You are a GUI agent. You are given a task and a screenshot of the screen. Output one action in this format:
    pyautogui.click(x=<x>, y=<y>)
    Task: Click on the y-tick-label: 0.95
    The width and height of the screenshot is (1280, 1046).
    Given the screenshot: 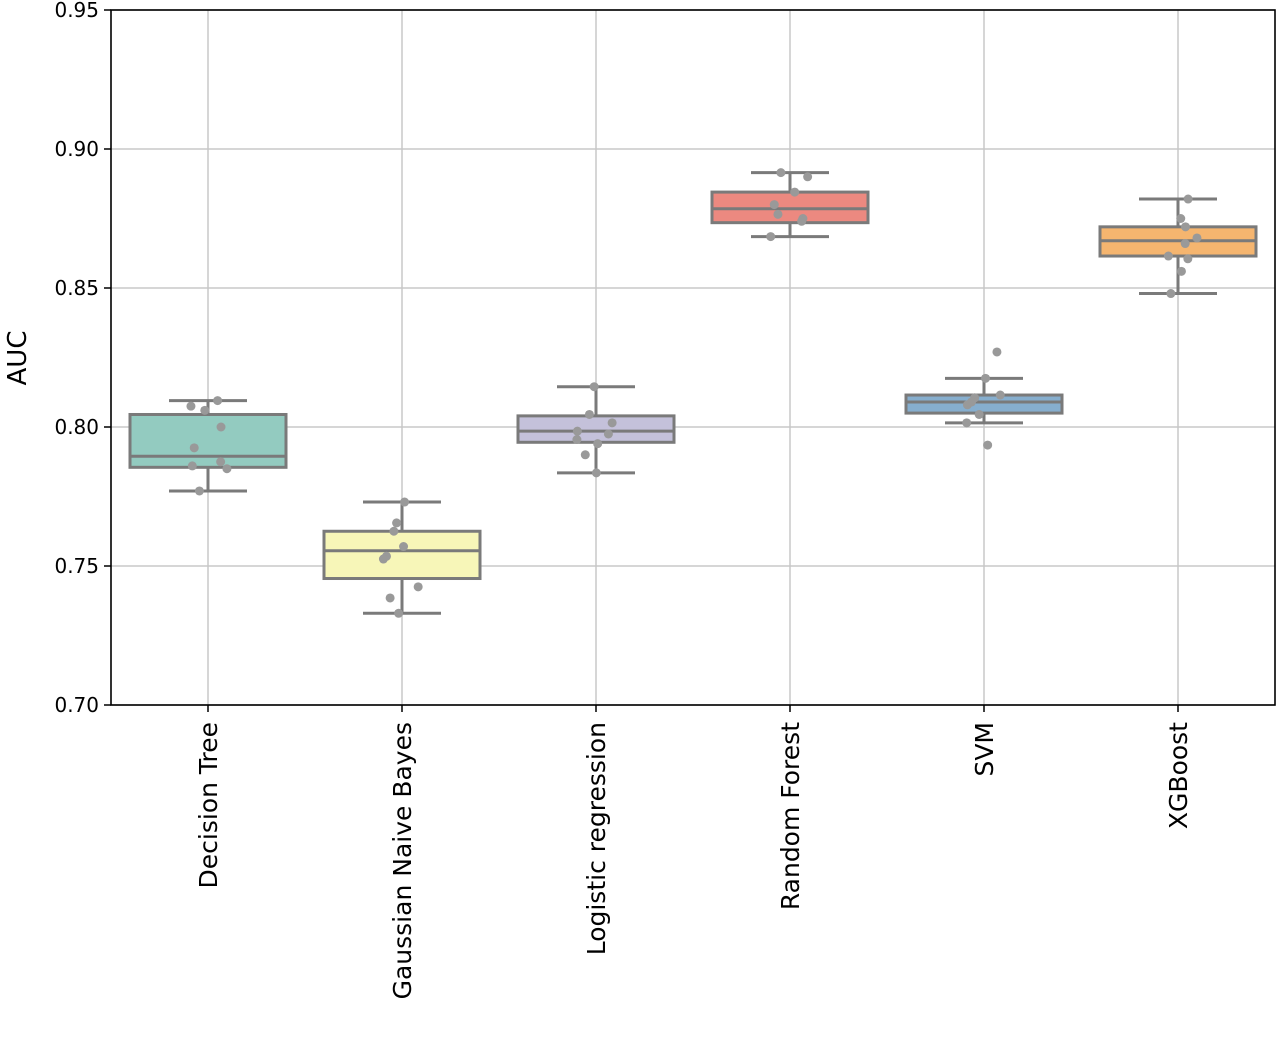 What is the action you would take?
    pyautogui.click(x=76, y=11)
    